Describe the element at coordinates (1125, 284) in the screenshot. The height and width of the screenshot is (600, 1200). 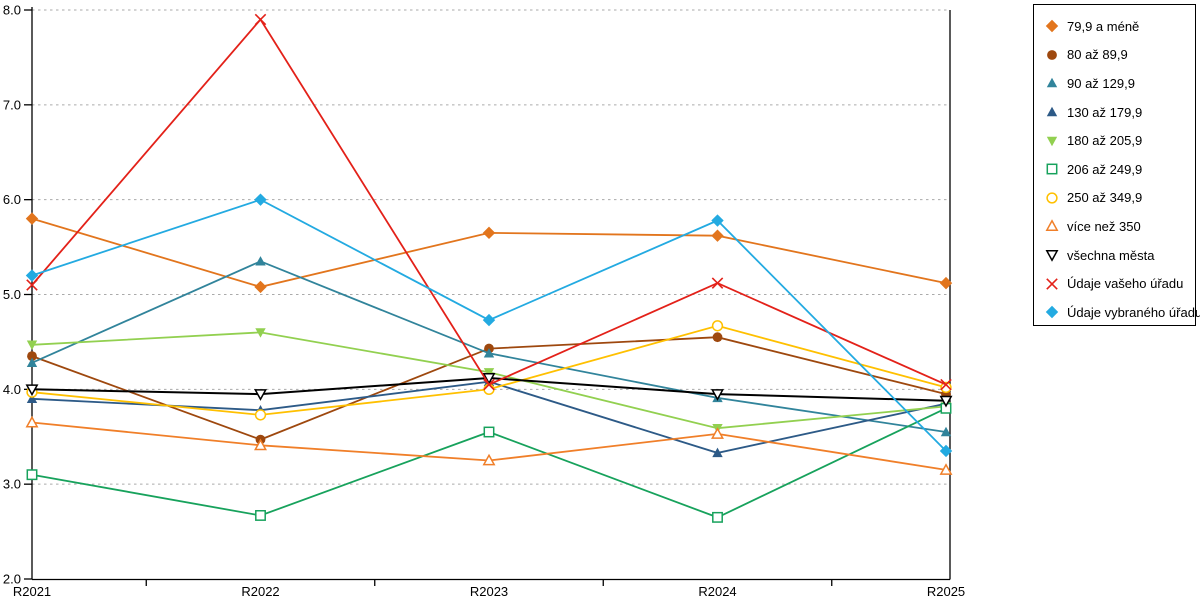
I see `legend-label: Údaje vašeho úřadu` at that location.